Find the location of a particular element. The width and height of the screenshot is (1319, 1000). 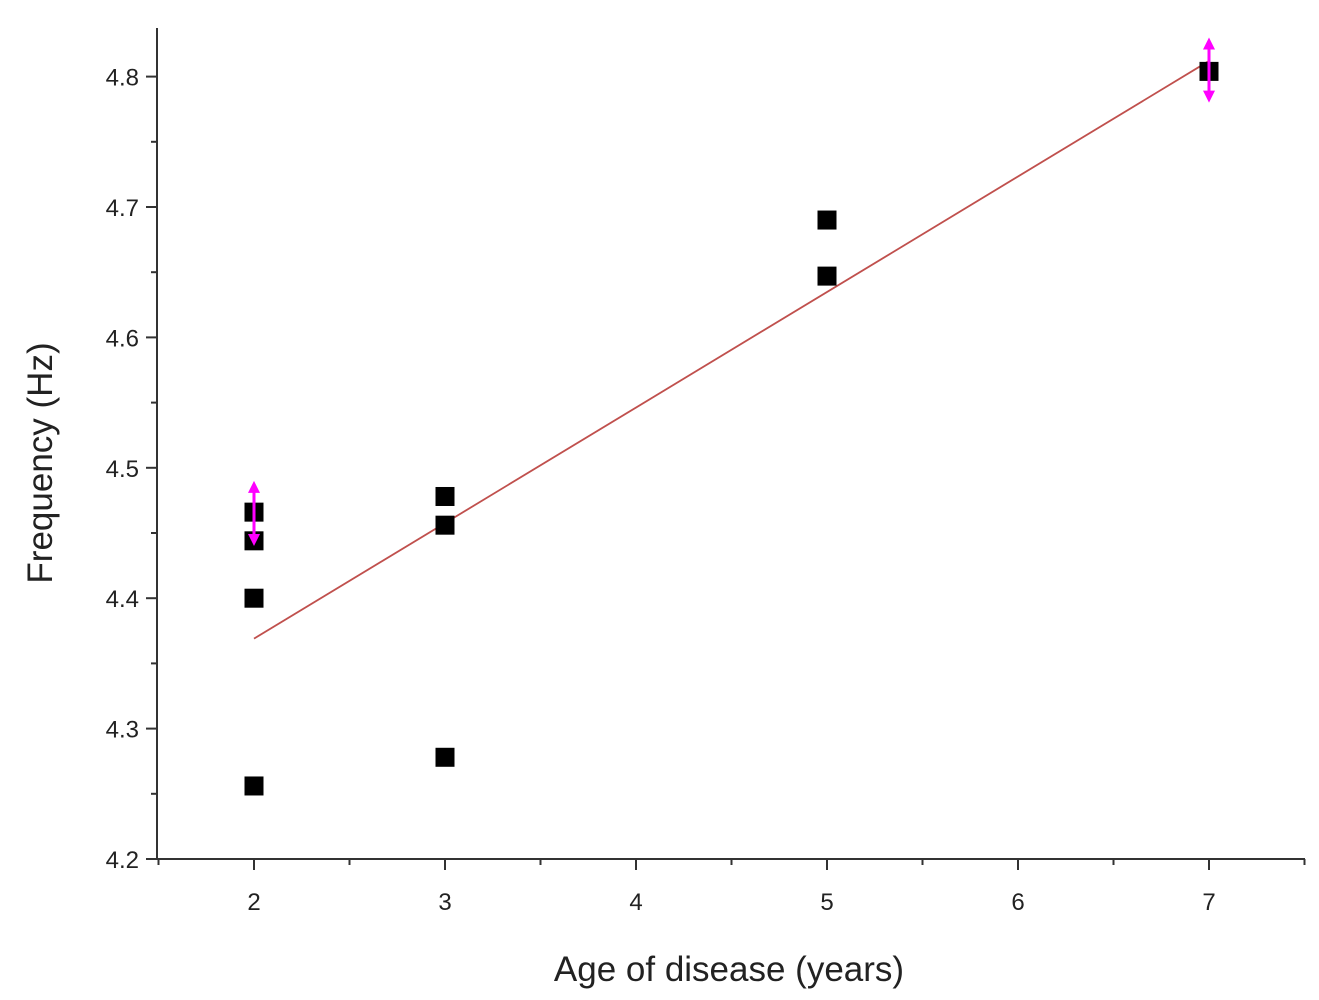

y-axis-title: Frequency (Hz) is located at coordinates (40, 462).